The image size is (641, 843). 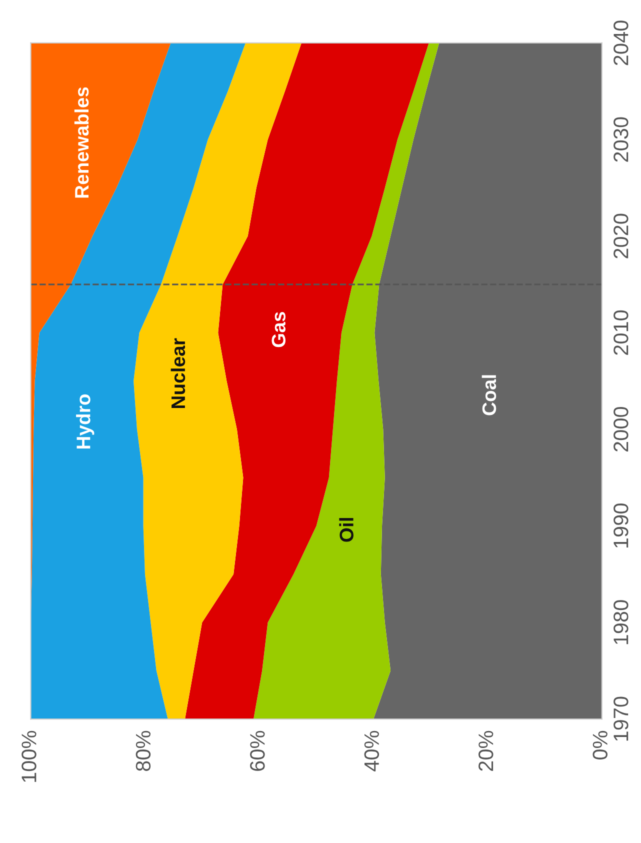 What do you see at coordinates (29, 756) in the screenshot?
I see `x-tick-label: 100%` at bounding box center [29, 756].